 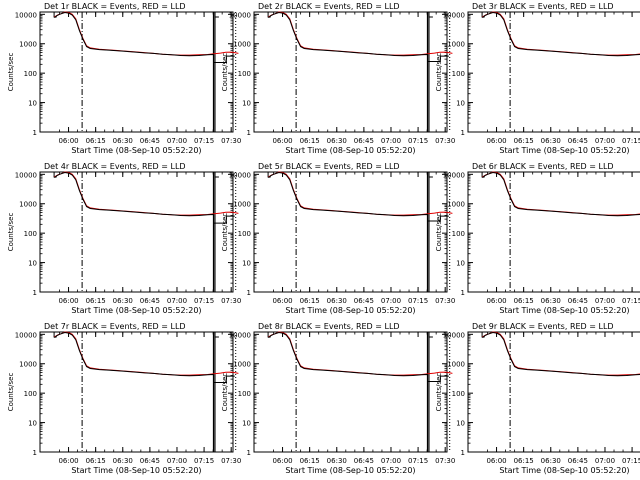 I want to click on panel-title: Det 1r BLACK = Events, RED = LLD, so click(x=115, y=6).